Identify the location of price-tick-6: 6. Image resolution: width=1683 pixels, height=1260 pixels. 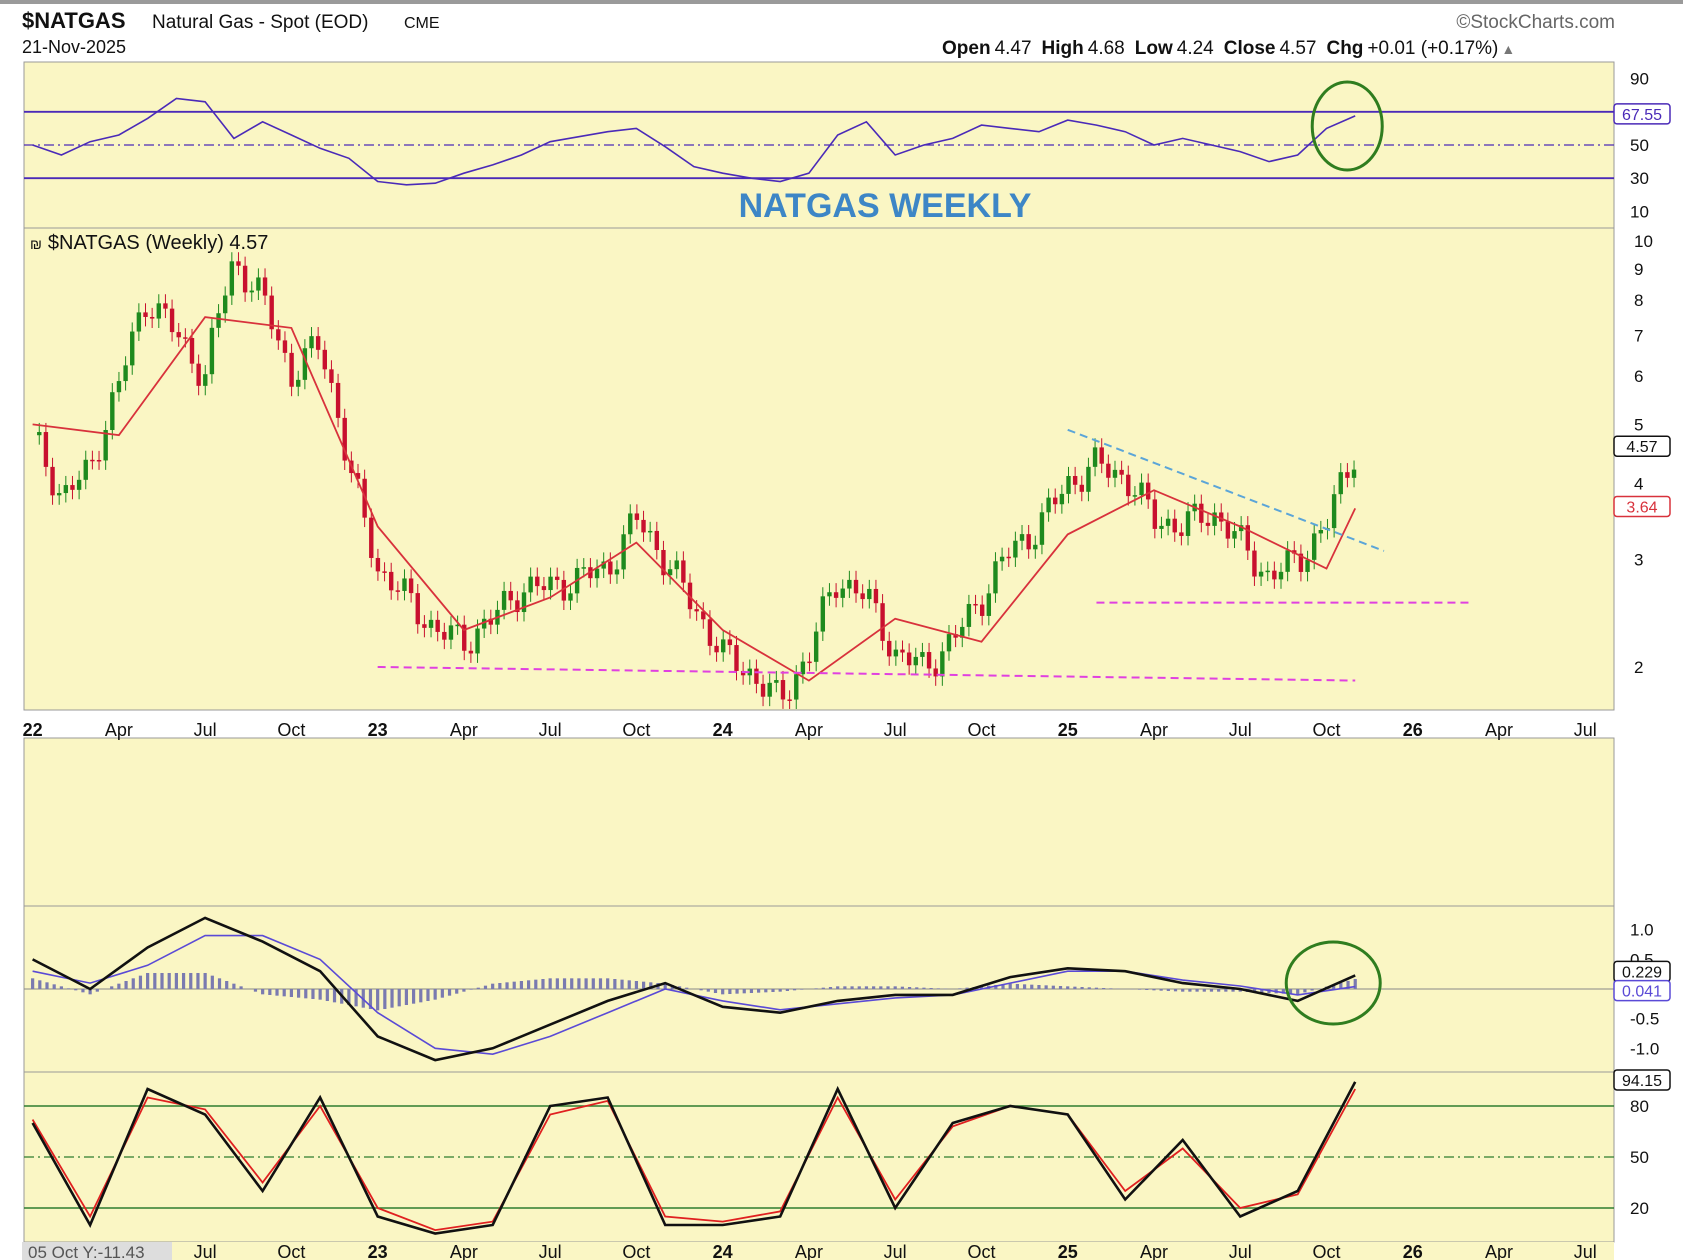
(1638, 376).